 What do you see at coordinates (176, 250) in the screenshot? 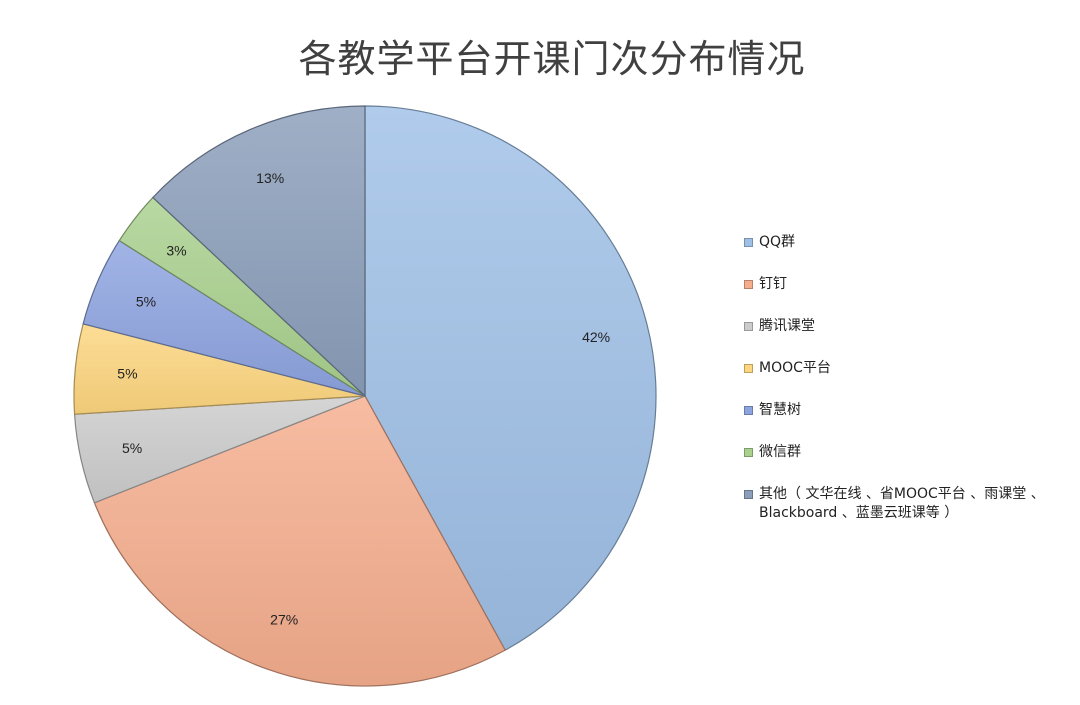
I see `pie-label-5: 3%` at bounding box center [176, 250].